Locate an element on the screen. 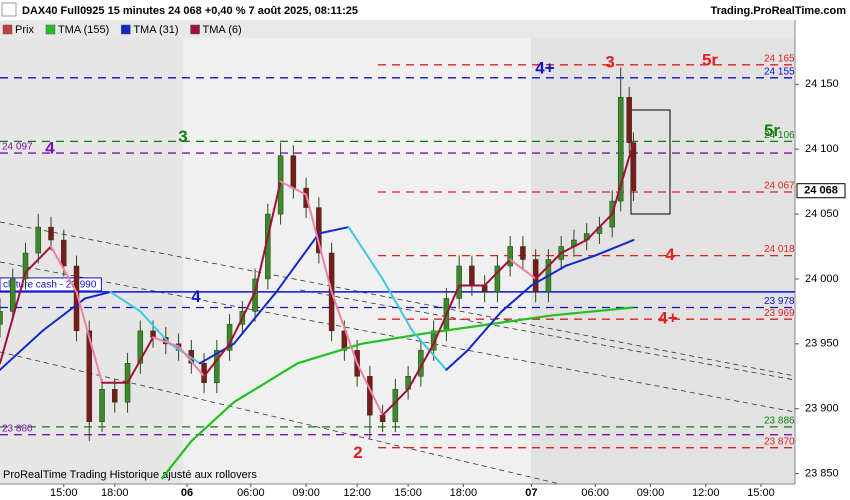  chart-icon is located at coordinates (9, 9).